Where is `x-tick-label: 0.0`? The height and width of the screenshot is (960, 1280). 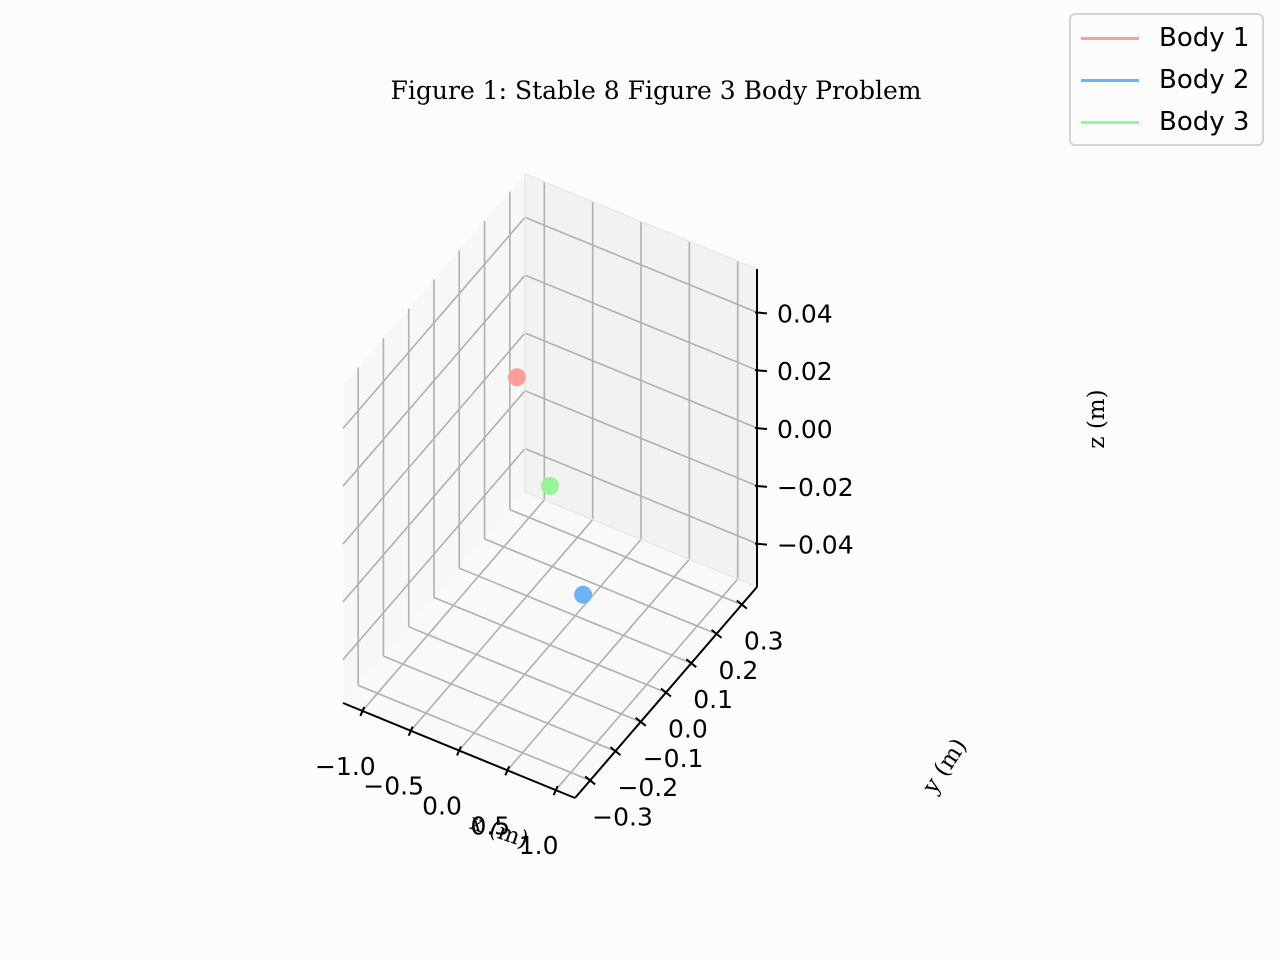 x-tick-label: 0.0 is located at coordinates (442, 806).